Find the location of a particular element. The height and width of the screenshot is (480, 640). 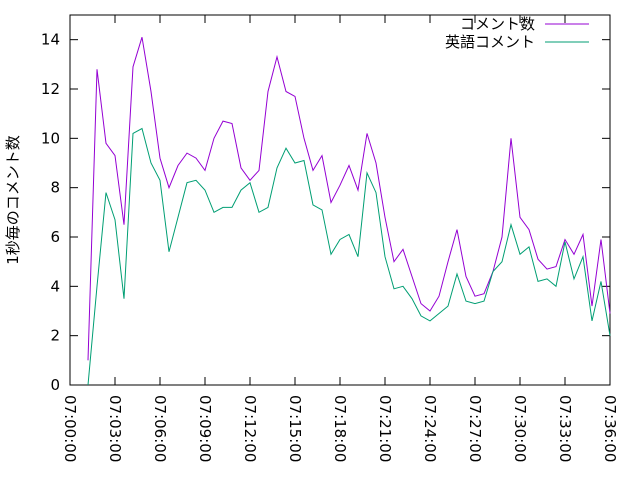

x-tick-label: 07:21:00 is located at coordinates (385, 428).